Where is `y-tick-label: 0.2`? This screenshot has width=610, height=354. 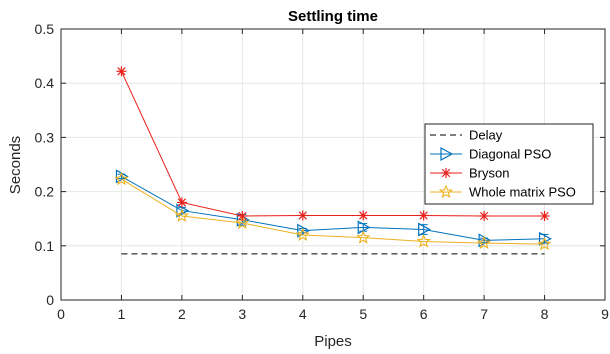
y-tick-label: 0.2 is located at coordinates (45, 192).